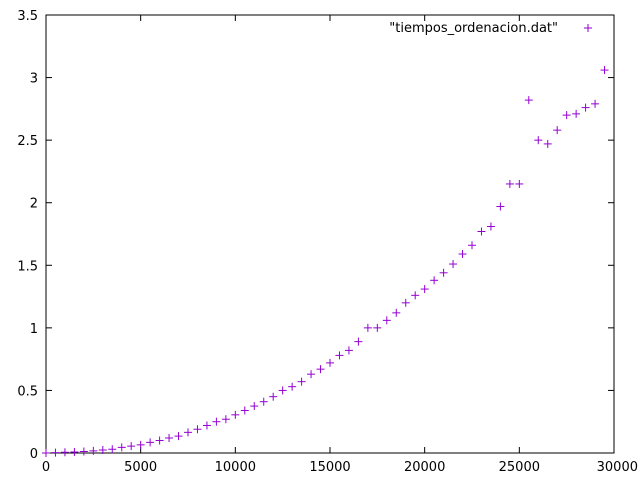 Image resolution: width=640 pixels, height=481 pixels. I want to click on y-tick-label: 2.5, so click(27, 141).